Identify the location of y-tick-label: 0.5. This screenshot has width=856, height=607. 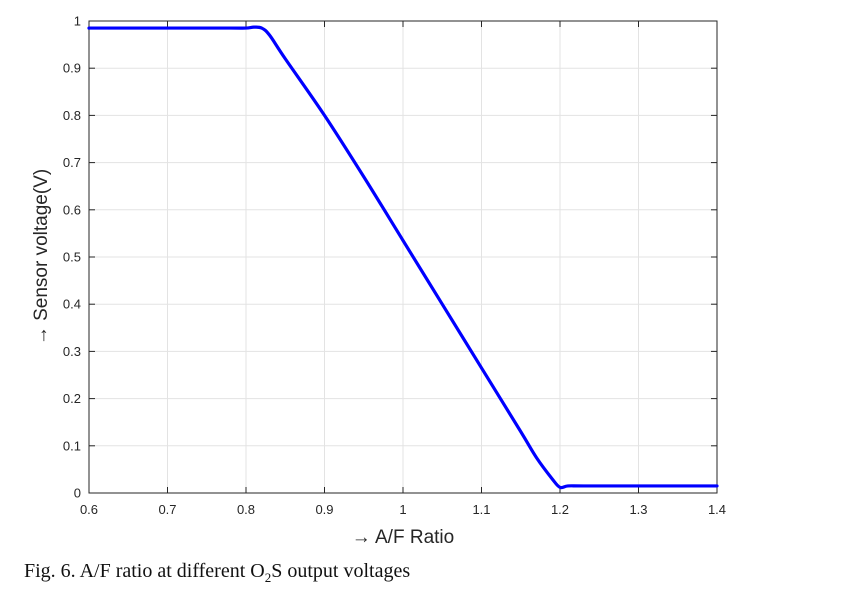
(72, 257).